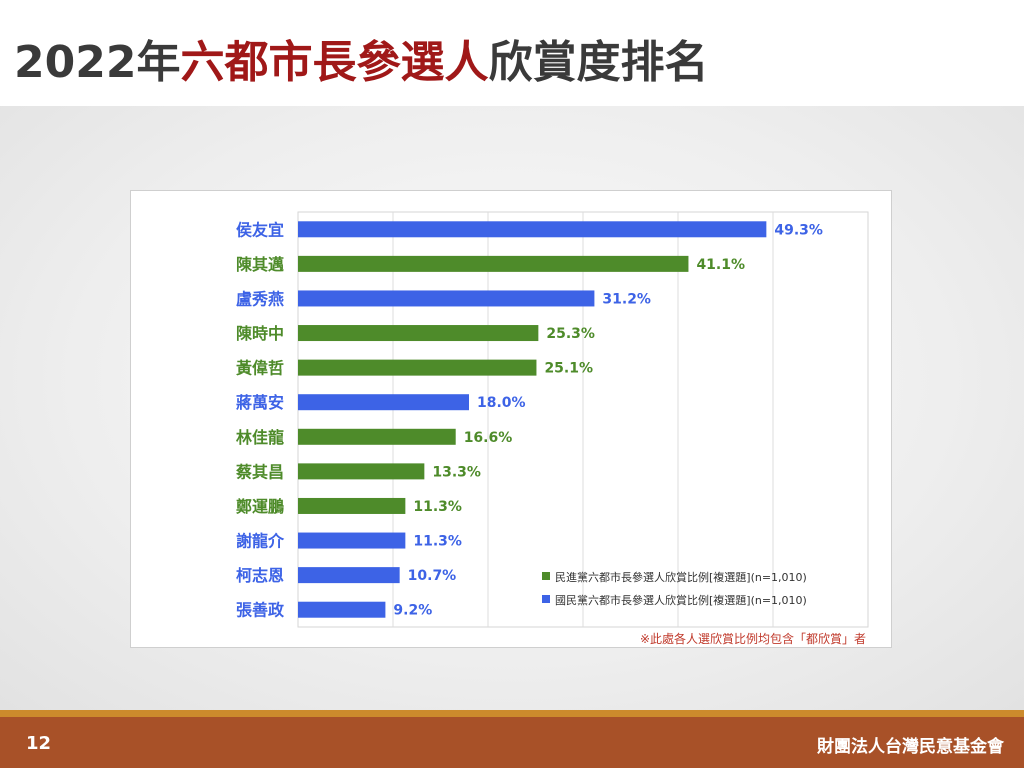  Describe the element at coordinates (512, 742) in the screenshot. I see `footer: 12 財團法人台灣民意基金會` at that location.